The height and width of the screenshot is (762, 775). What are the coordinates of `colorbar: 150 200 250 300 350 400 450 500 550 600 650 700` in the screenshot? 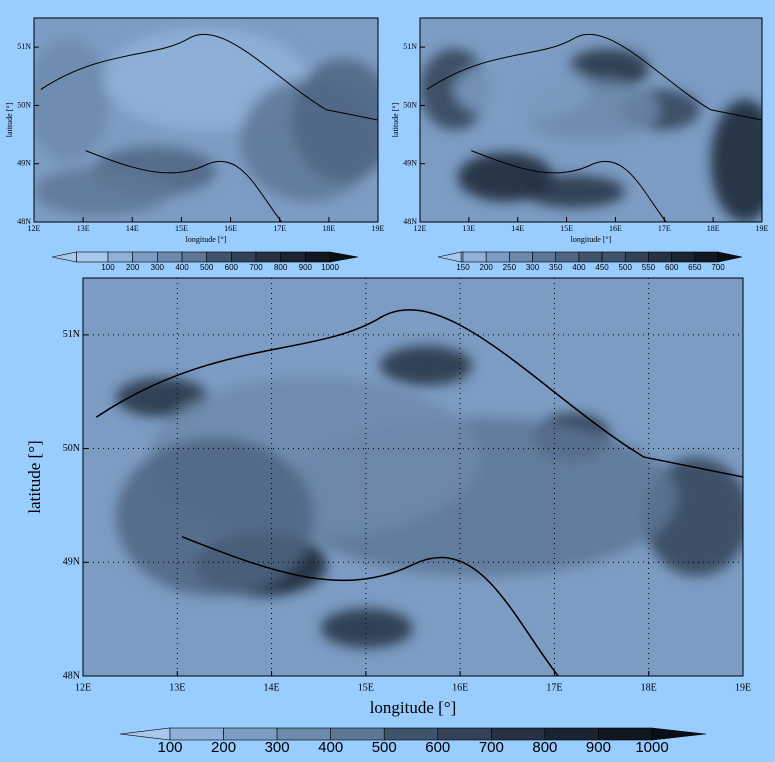 It's located at (590, 261).